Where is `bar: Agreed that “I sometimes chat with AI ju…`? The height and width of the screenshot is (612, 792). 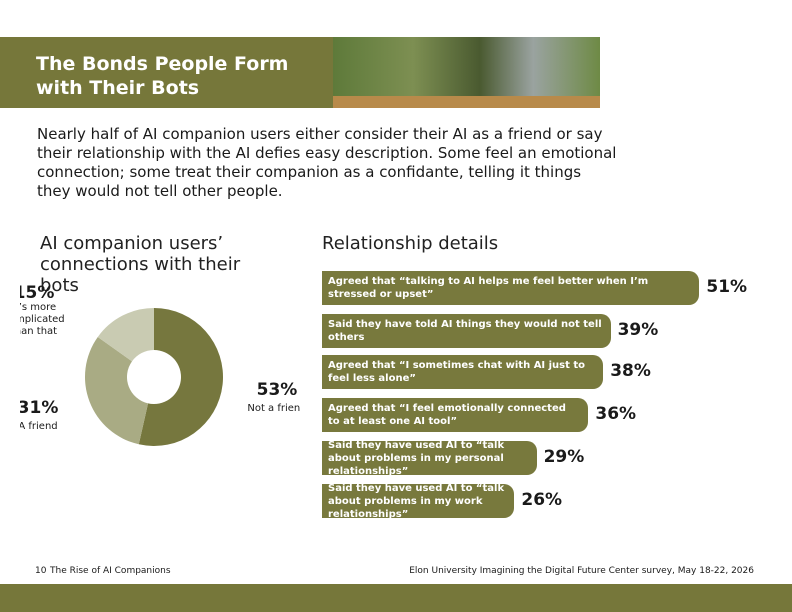 bar: Agreed that “I sometimes chat with AI ju… is located at coordinates (463, 372).